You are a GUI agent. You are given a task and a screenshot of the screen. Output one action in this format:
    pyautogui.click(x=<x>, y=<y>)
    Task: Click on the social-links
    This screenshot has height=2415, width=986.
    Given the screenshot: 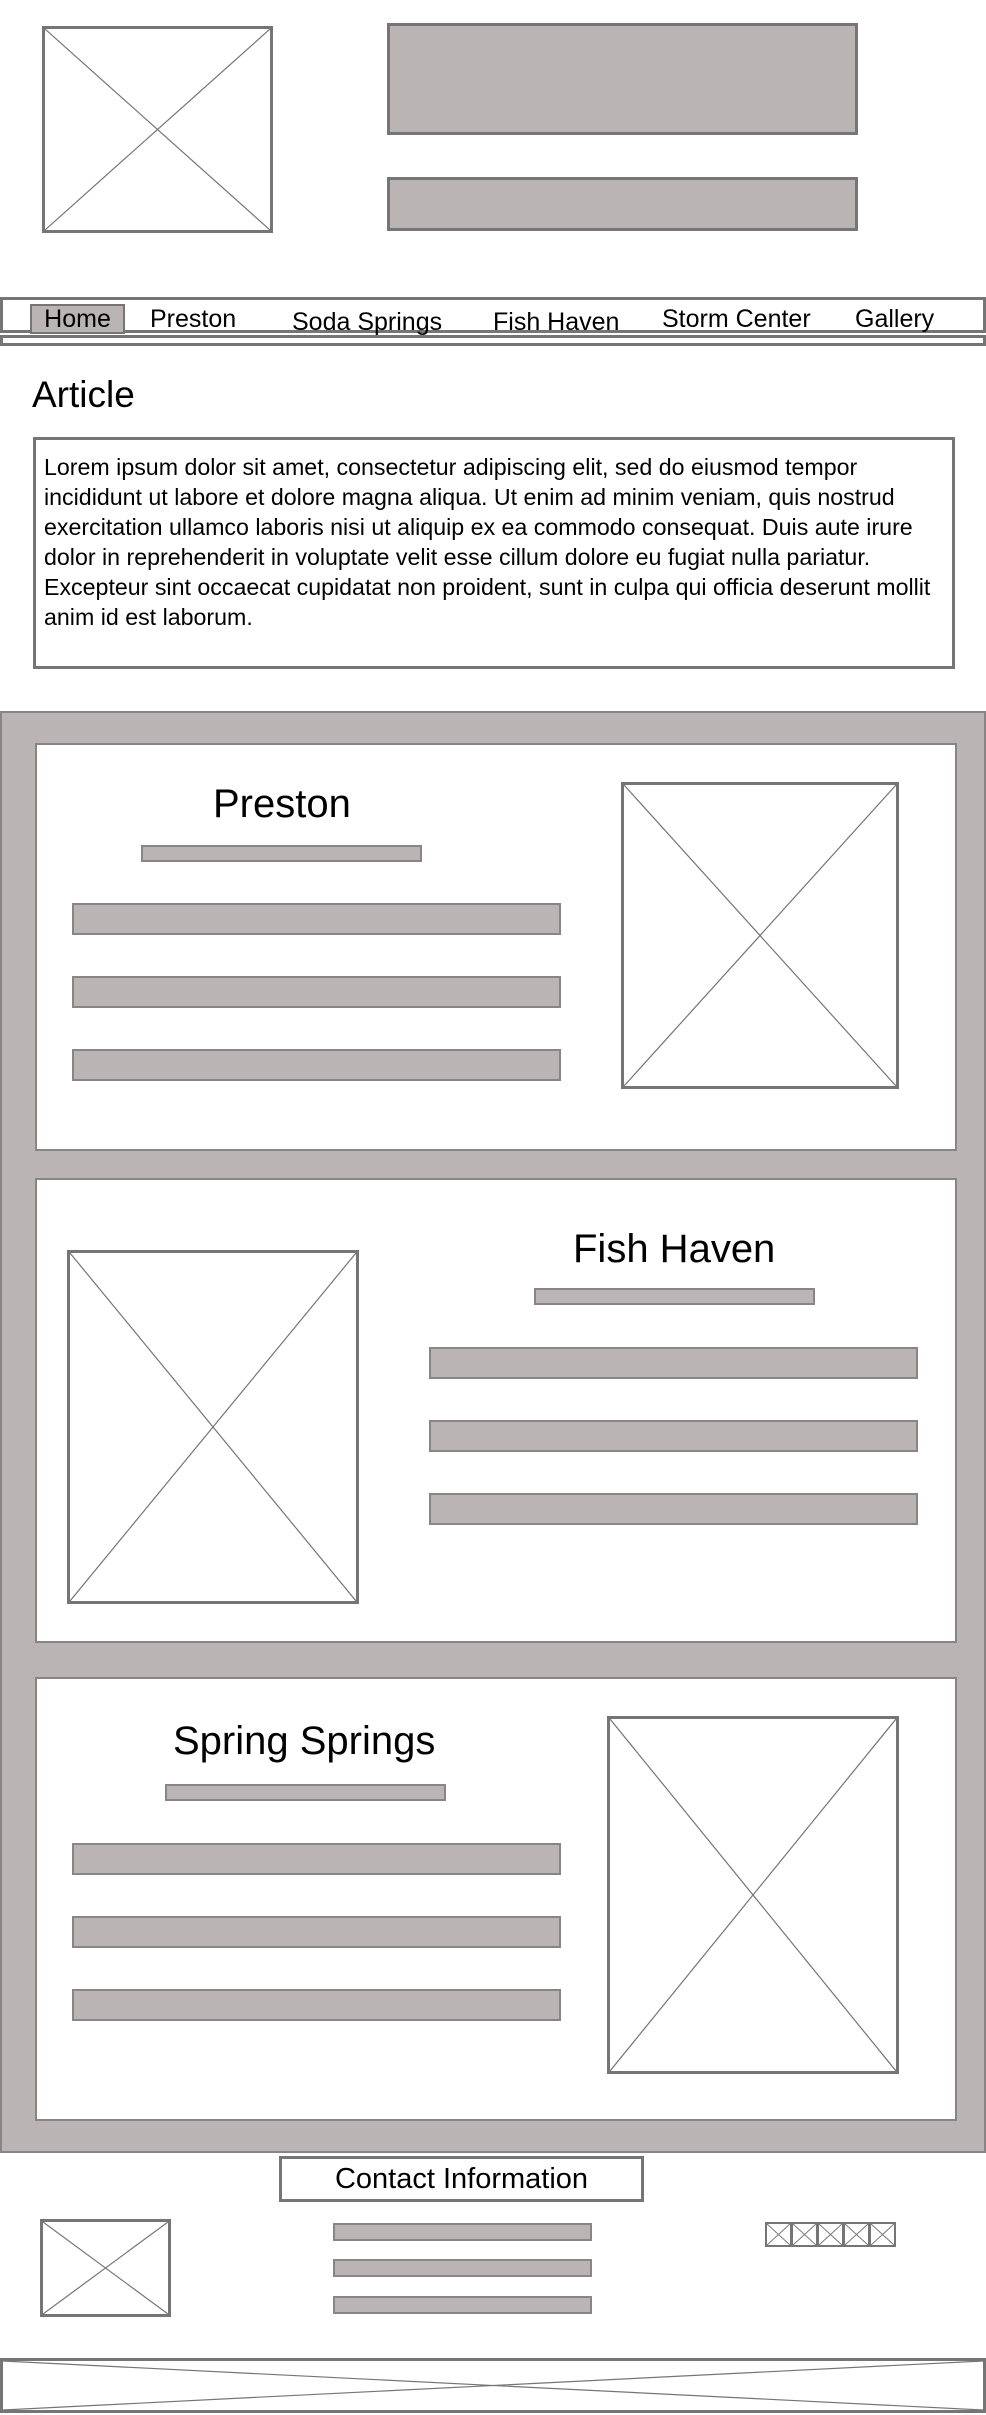 What is the action you would take?
    pyautogui.click(x=831, y=2234)
    